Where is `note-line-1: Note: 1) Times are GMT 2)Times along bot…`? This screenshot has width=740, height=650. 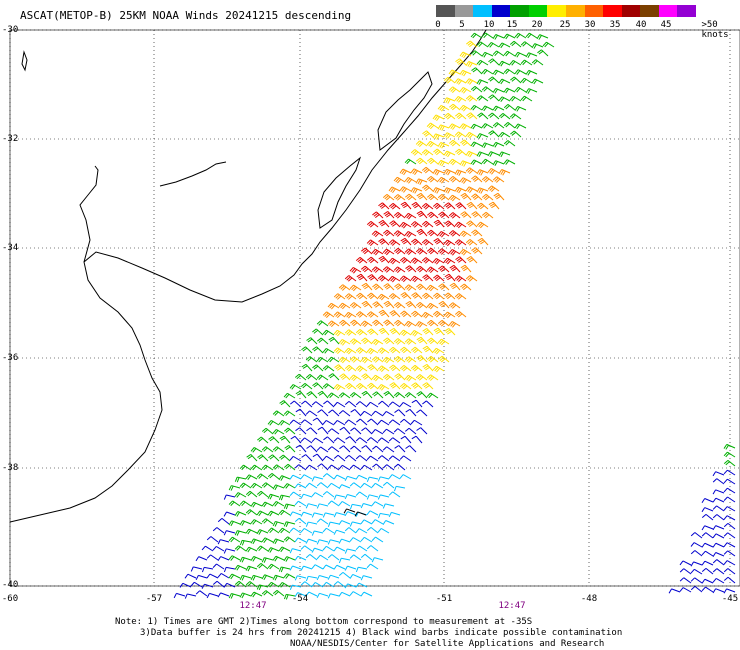
note-line-1: Note: 1) Times are GMT 2)Times along bot… is located at coordinates (324, 622).